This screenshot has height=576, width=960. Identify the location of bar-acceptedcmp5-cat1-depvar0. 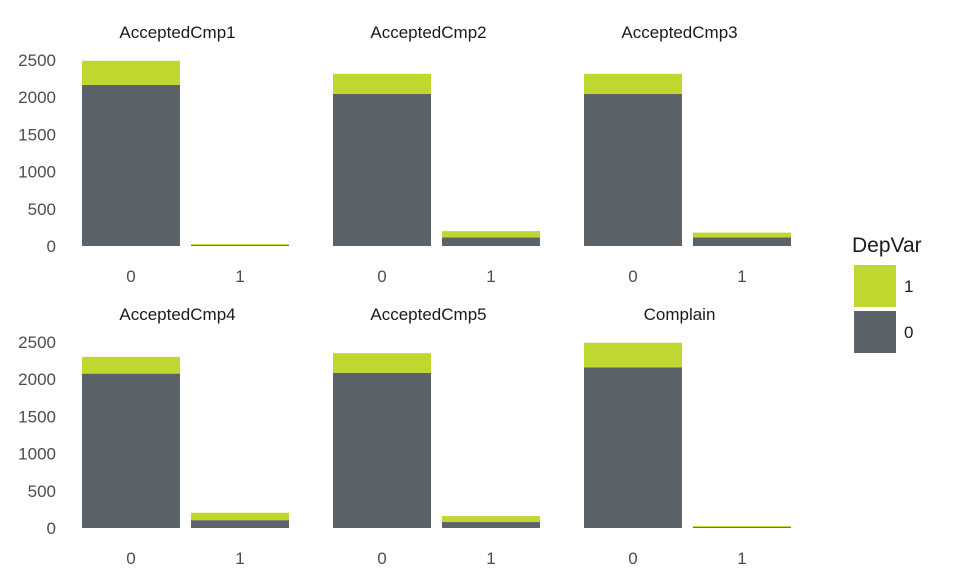
(491, 525).